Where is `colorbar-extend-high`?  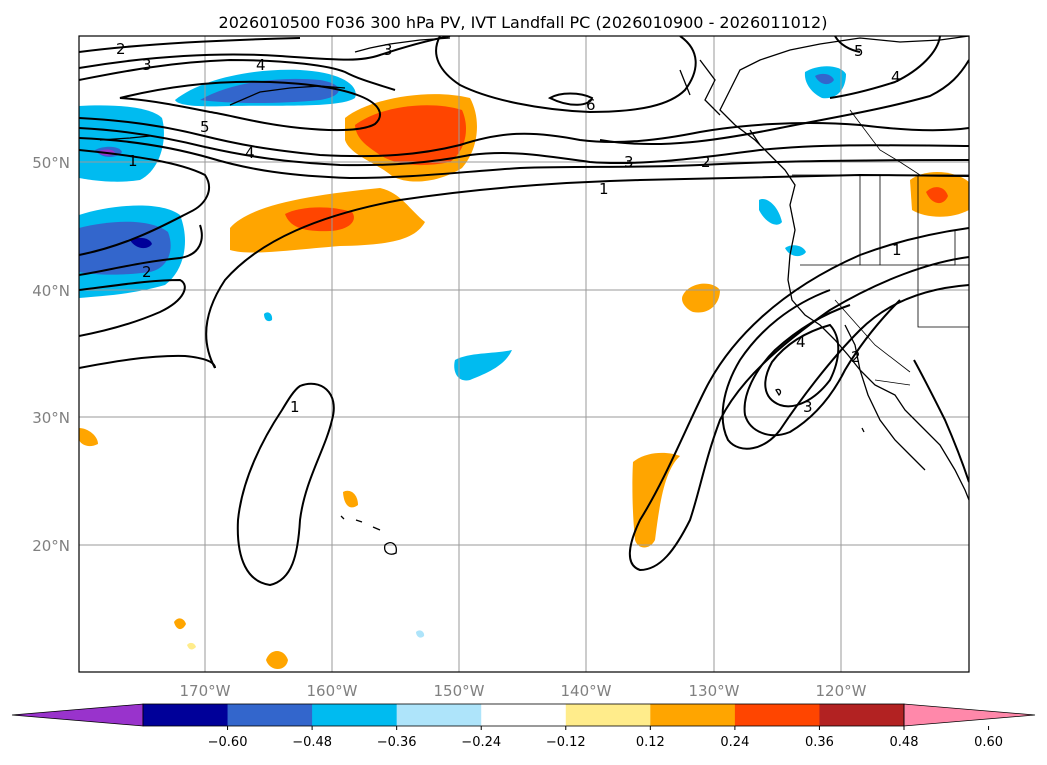 colorbar-extend-high is located at coordinates (969, 715).